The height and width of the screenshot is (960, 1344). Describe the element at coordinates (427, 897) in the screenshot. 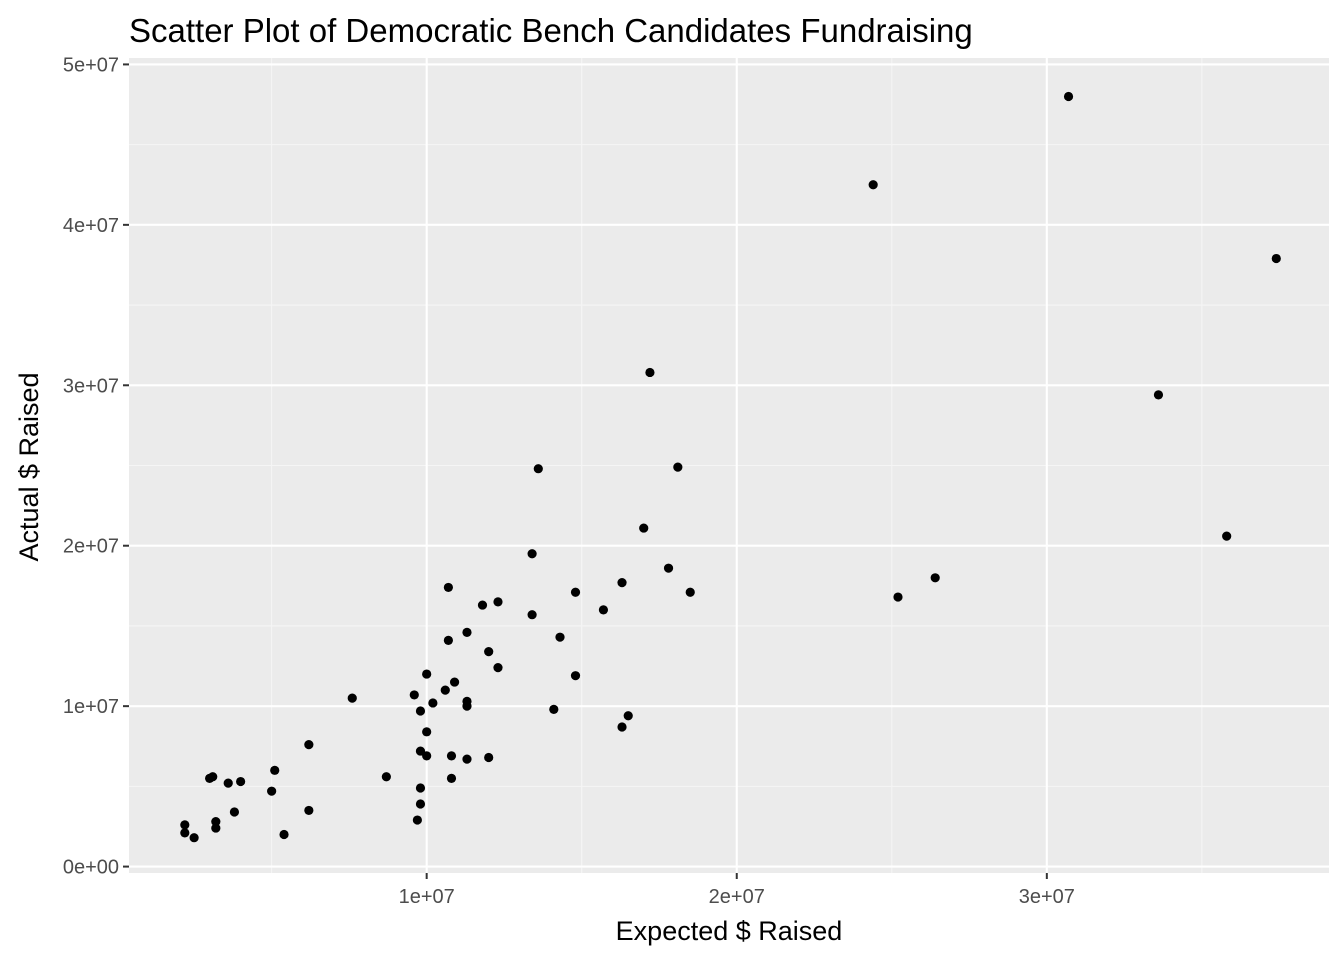

I see `x-tick-label: 1e+07` at that location.